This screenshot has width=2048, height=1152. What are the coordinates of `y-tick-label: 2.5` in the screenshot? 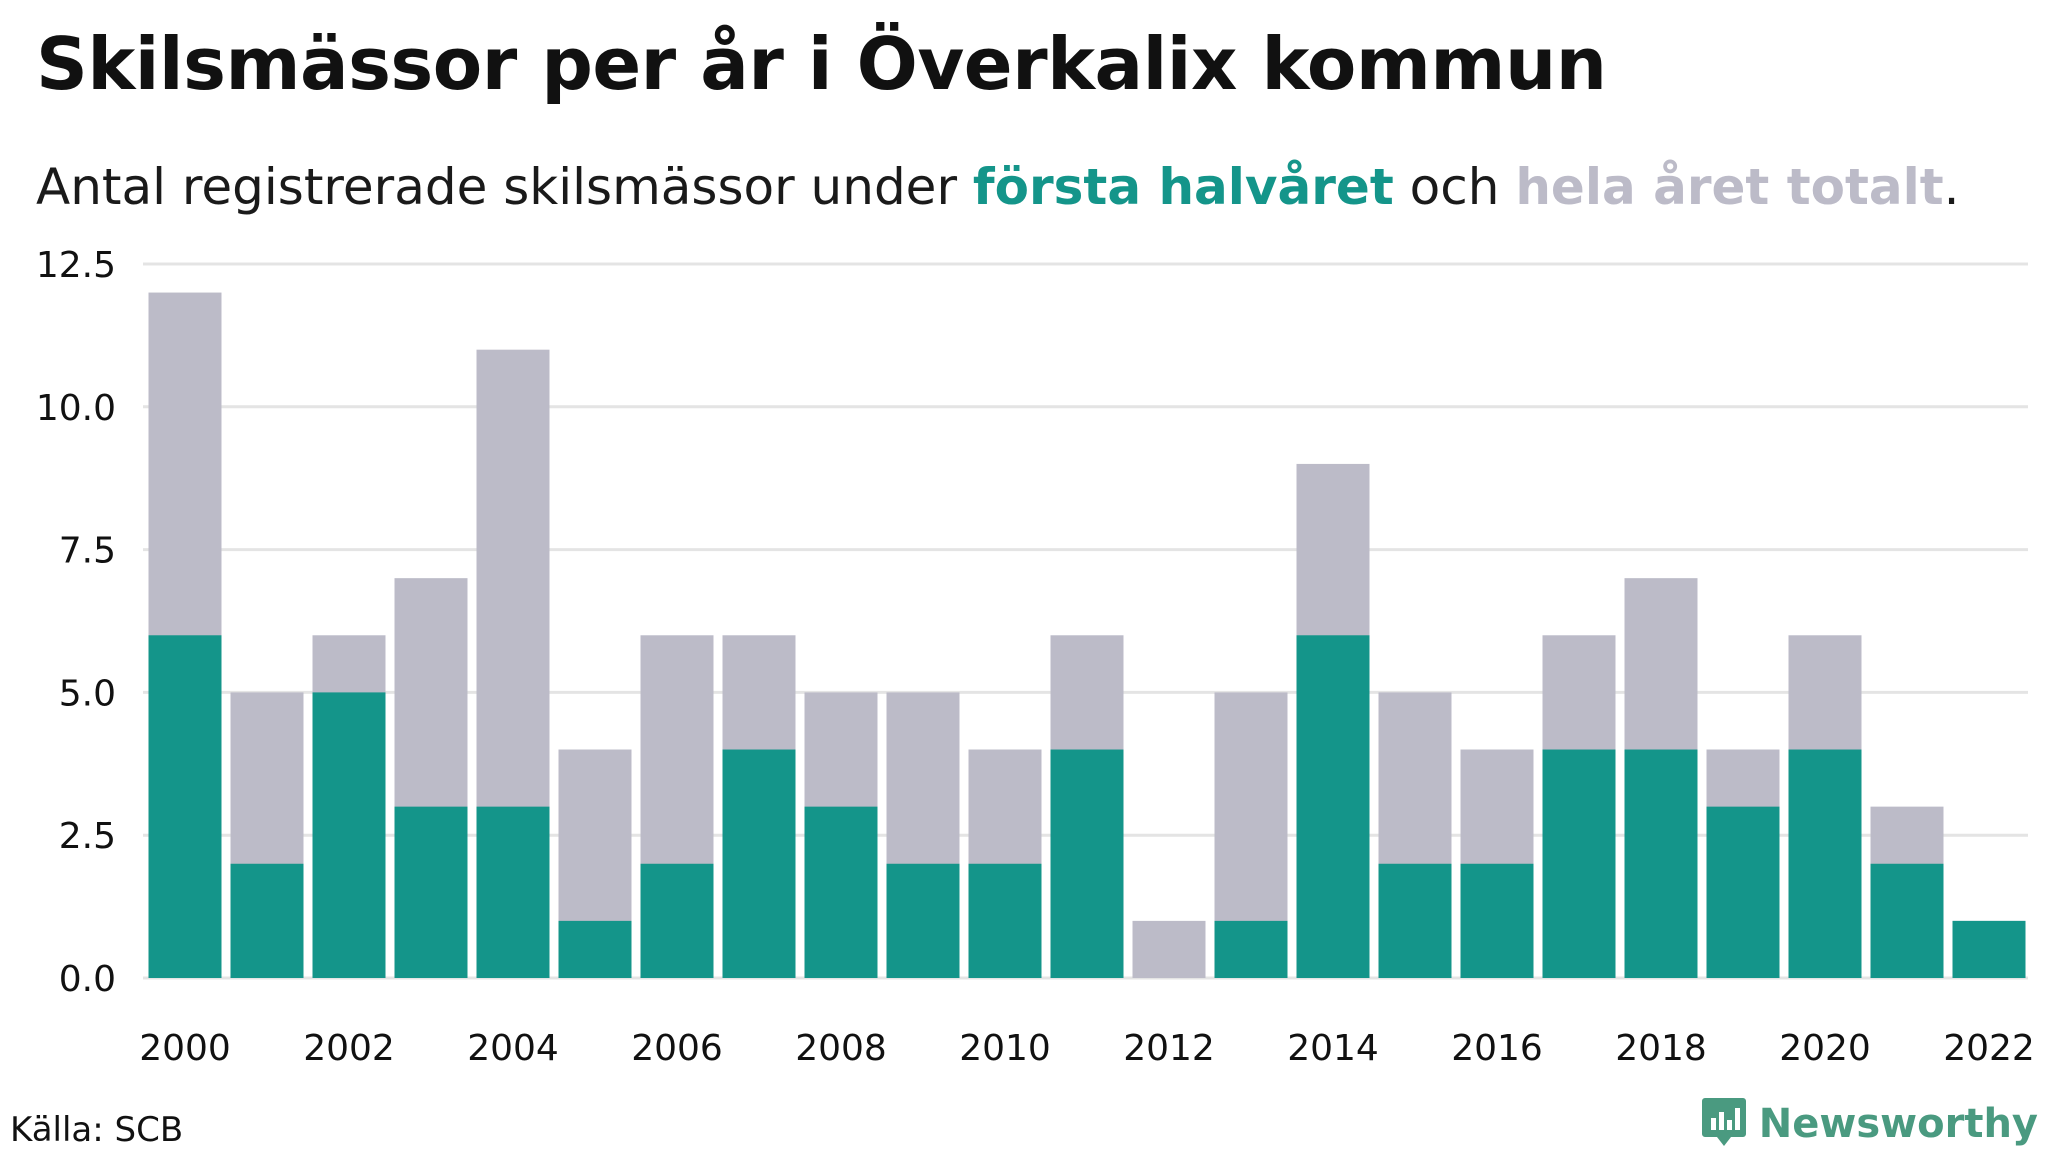 It's located at (87, 836).